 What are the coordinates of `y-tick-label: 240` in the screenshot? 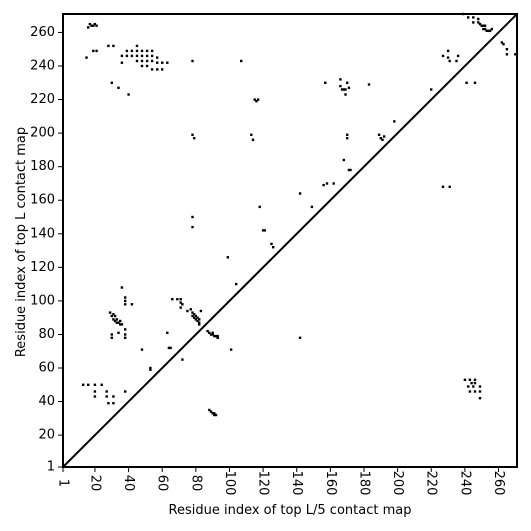 It's located at (42, 66).